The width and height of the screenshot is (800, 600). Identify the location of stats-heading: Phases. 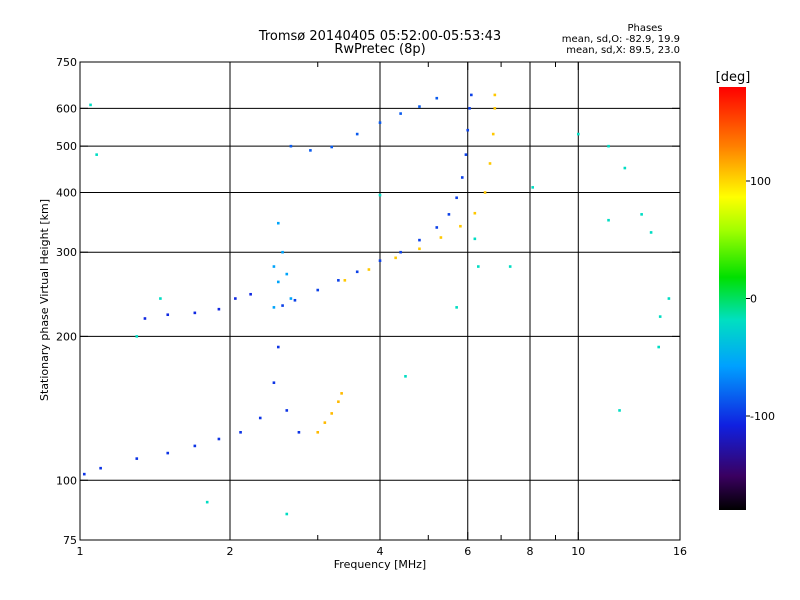
(644, 28).